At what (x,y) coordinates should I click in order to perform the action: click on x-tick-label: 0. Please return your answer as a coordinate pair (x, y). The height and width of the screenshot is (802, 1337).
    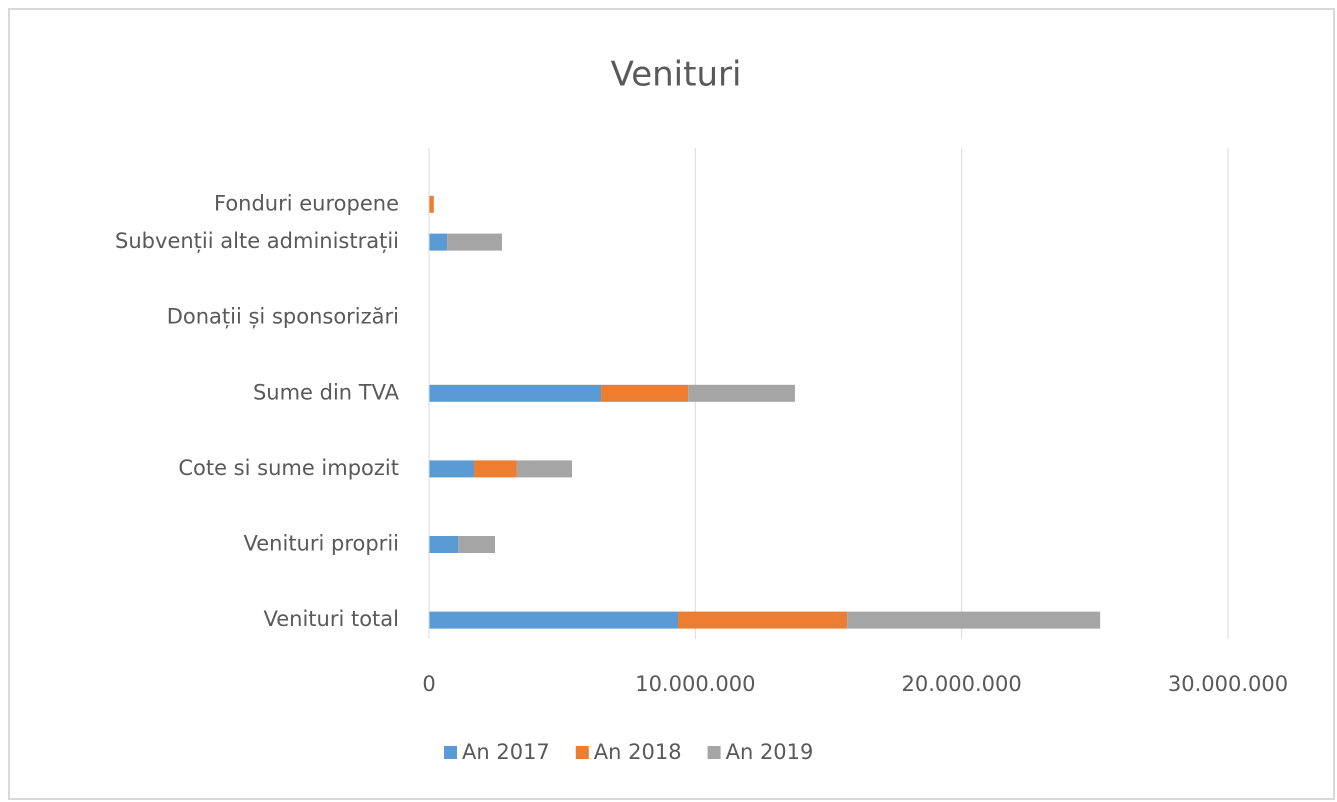
    Looking at the image, I should click on (428, 684).